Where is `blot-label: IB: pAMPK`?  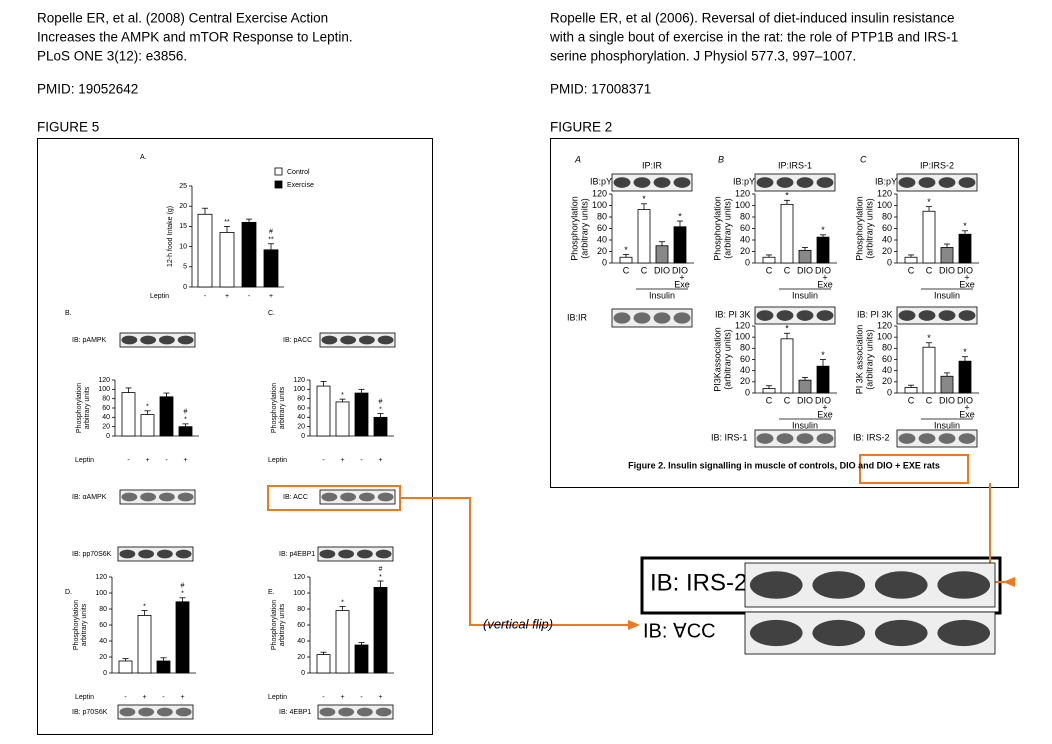 blot-label: IB: pAMPK is located at coordinates (89, 340).